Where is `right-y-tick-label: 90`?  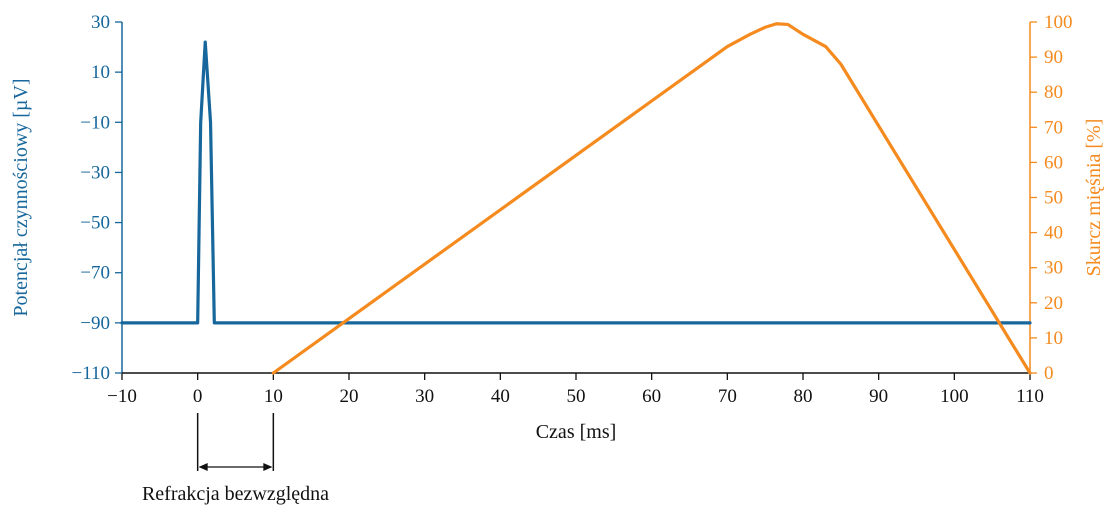 right-y-tick-label: 90 is located at coordinates (1053, 57).